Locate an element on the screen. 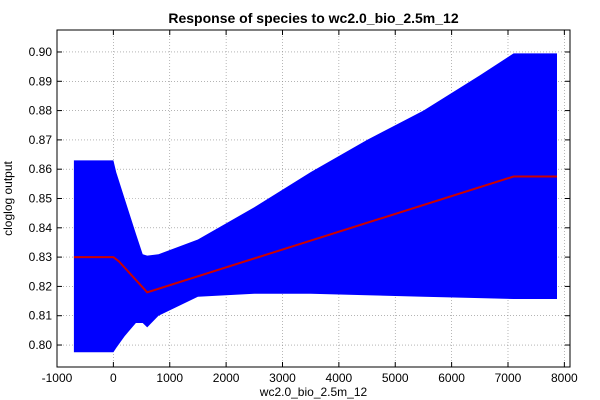 This screenshot has width=600, height=400. y-axis-label: cloglog output is located at coordinates (8, 197).